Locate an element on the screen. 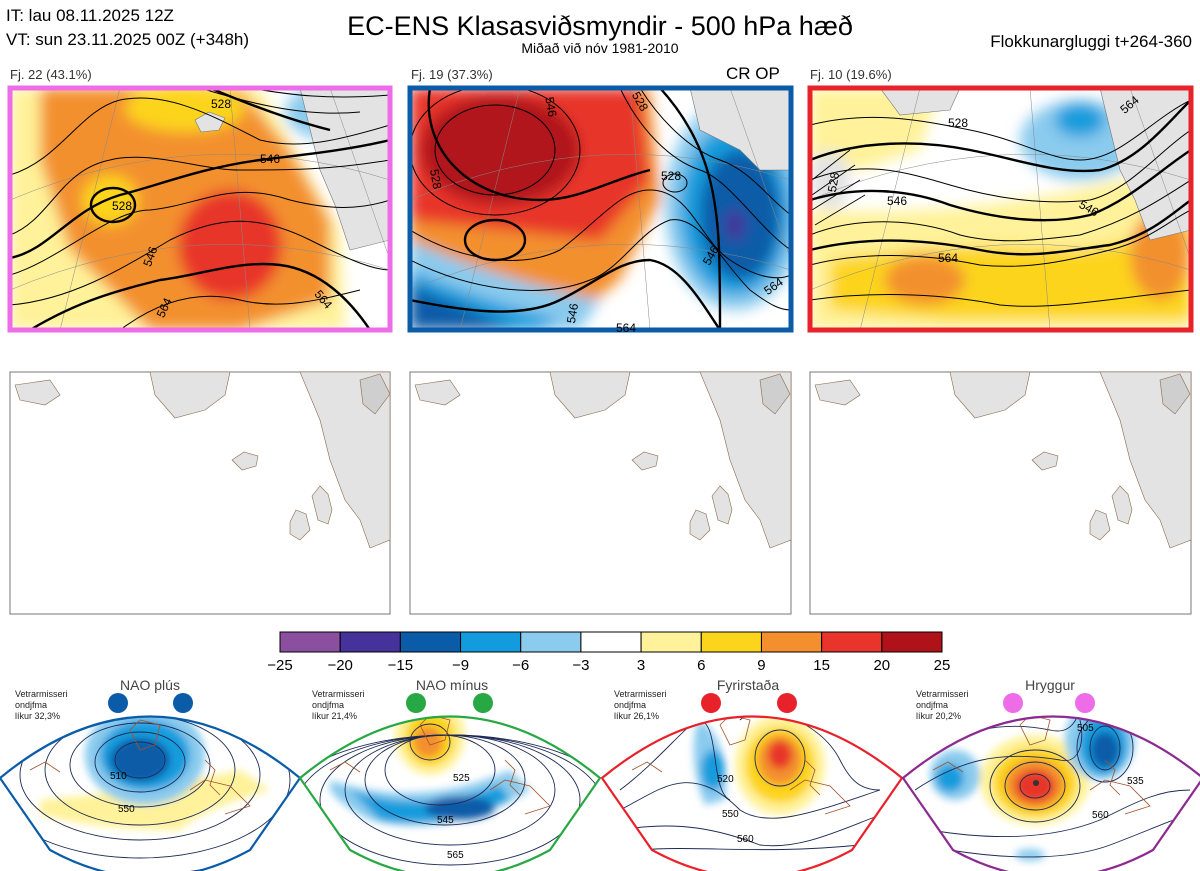 The width and height of the screenshot is (1200, 871). regime-4-contour-label-2: 535 is located at coordinates (1135, 781).